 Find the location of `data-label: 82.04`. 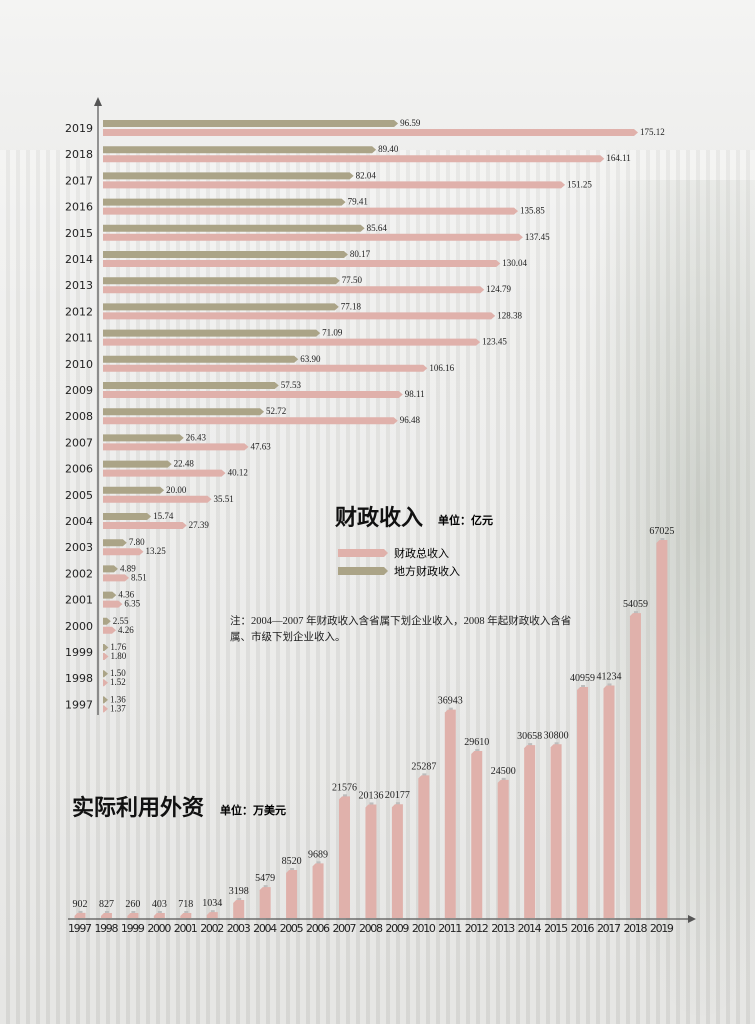

data-label: 82.04 is located at coordinates (366, 175).